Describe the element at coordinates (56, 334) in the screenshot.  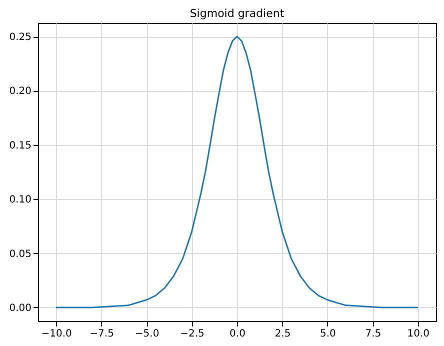
I see `x-tick-label: −10.0` at that location.